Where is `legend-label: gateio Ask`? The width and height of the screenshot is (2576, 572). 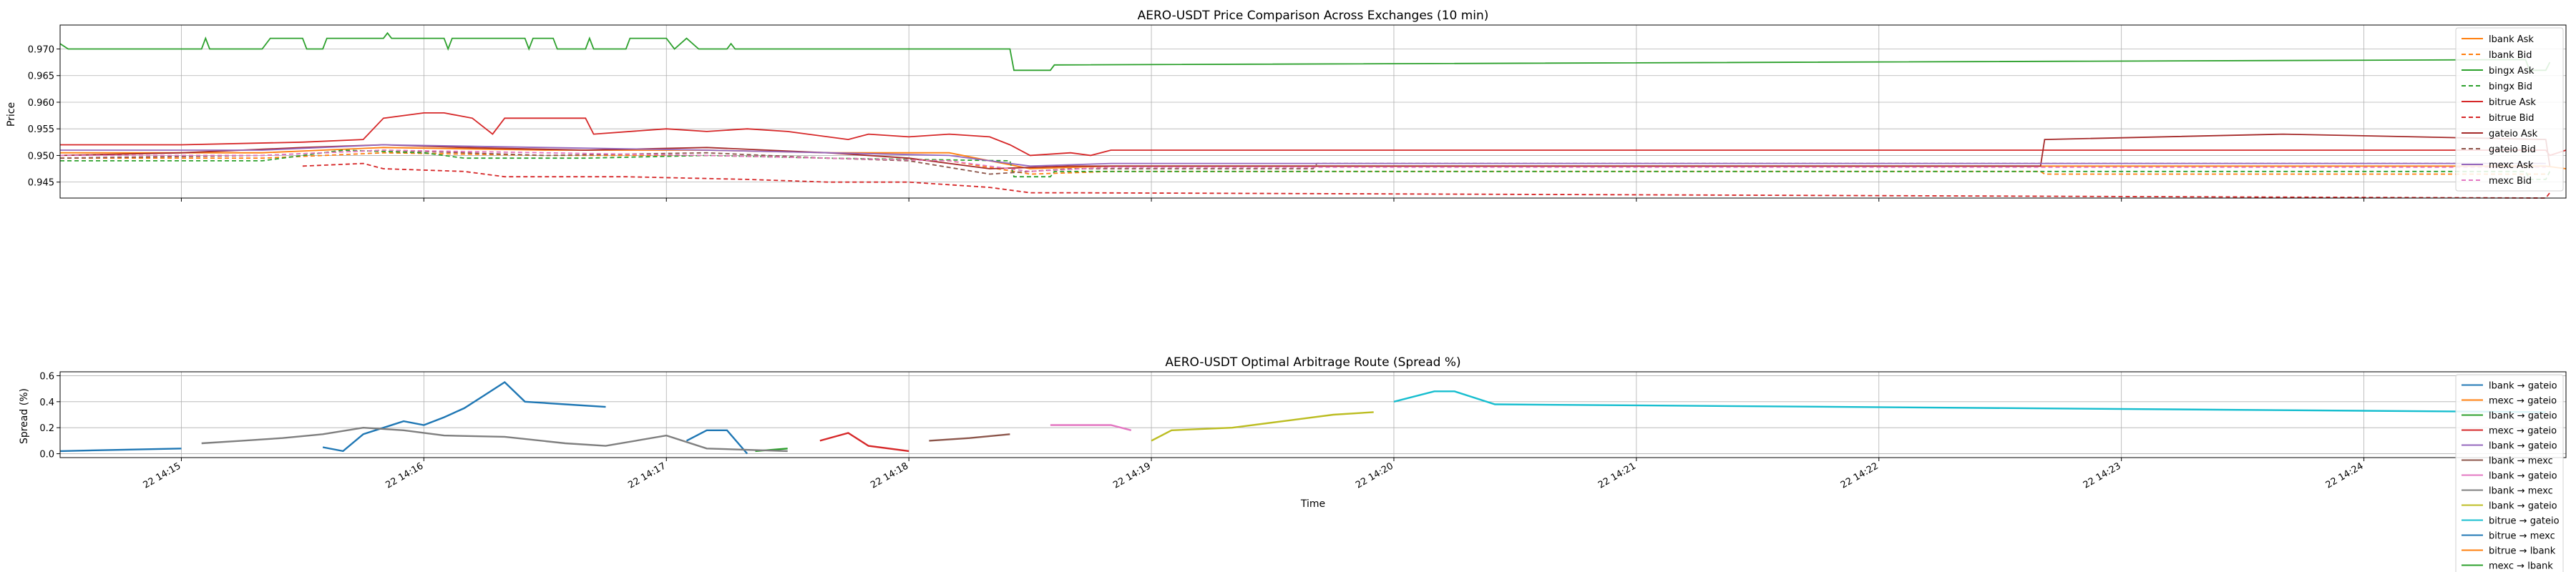 legend-label: gateio Ask is located at coordinates (2513, 134).